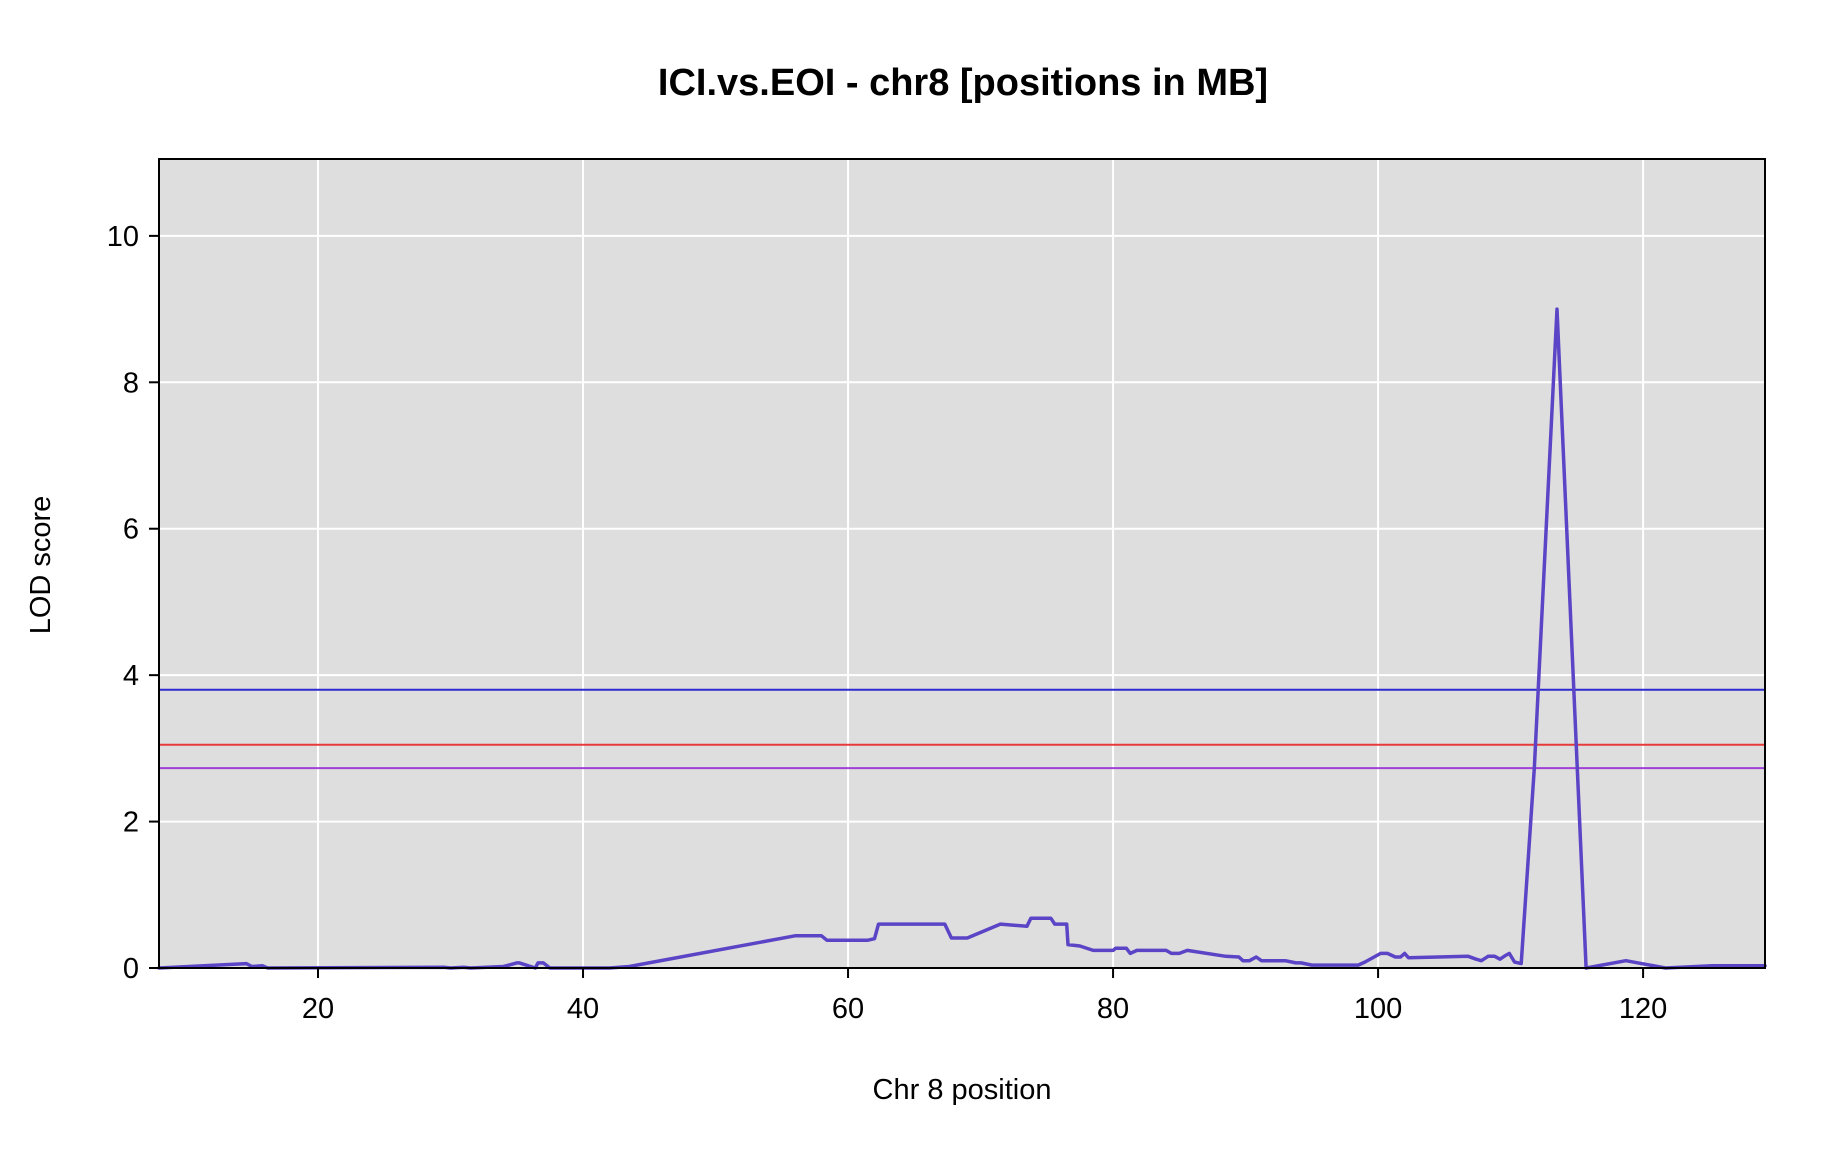 The height and width of the screenshot is (1152, 1824). What do you see at coordinates (131, 530) in the screenshot?
I see `y-tick-label: 6` at bounding box center [131, 530].